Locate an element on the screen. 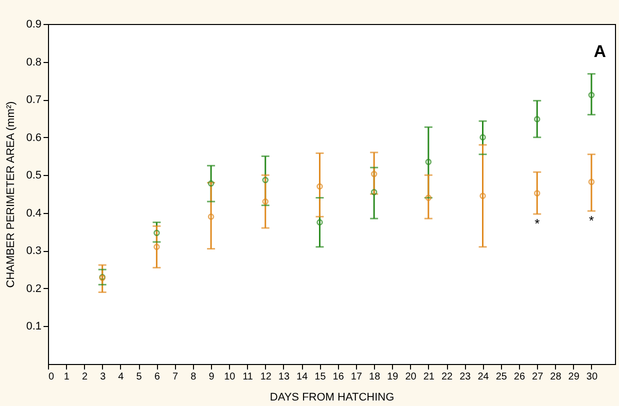  y-tick-label: 0.4 is located at coordinates (34, 213).